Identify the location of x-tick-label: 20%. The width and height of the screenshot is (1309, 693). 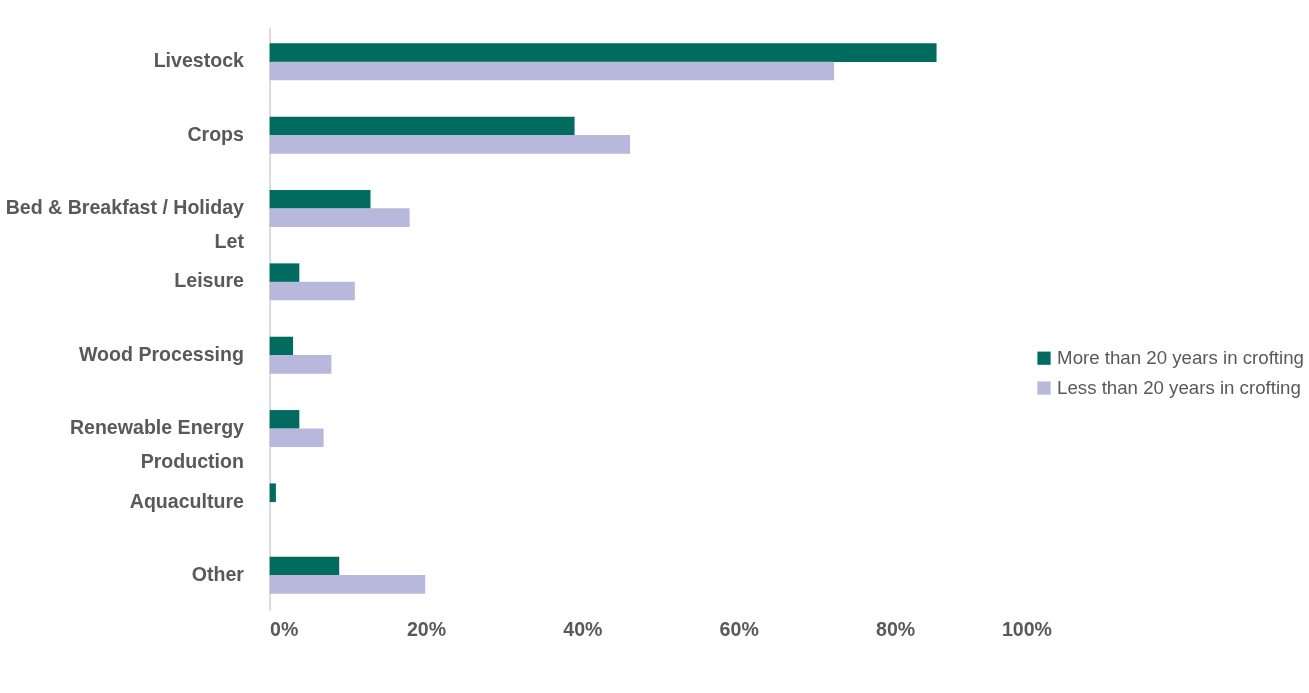
(426, 628).